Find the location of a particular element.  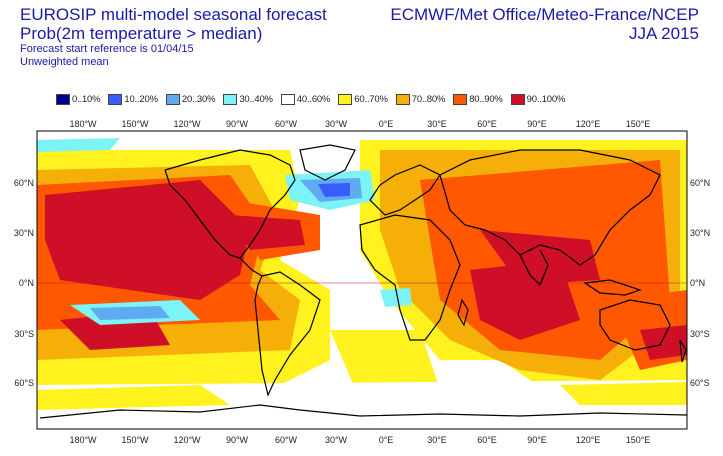

map-title: EUROSIP multi-model seasonal forecast is located at coordinates (173, 14).